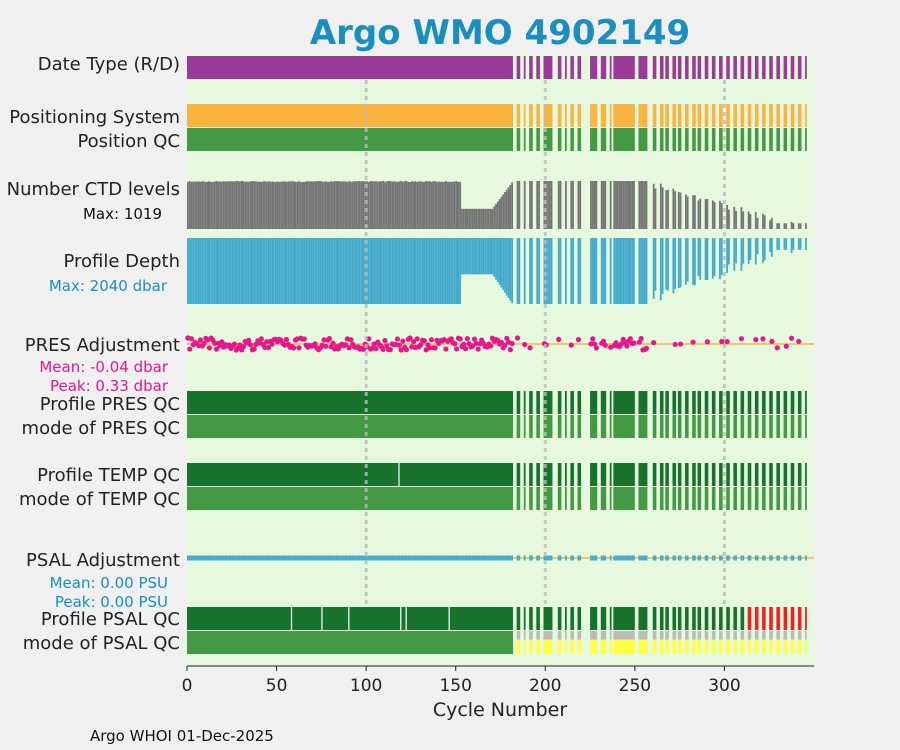  What do you see at coordinates (187, 686) in the screenshot?
I see `x-tick-label: 0` at bounding box center [187, 686].